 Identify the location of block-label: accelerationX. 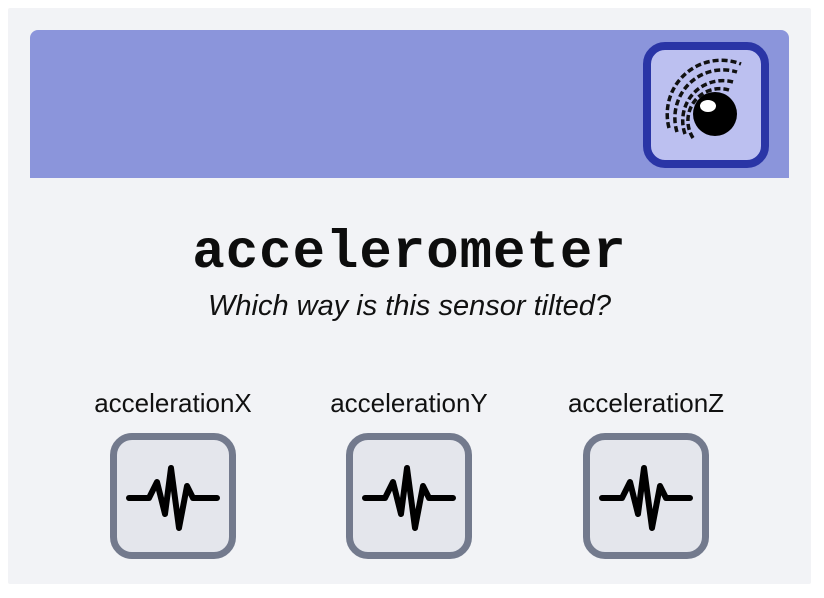
(173, 403).